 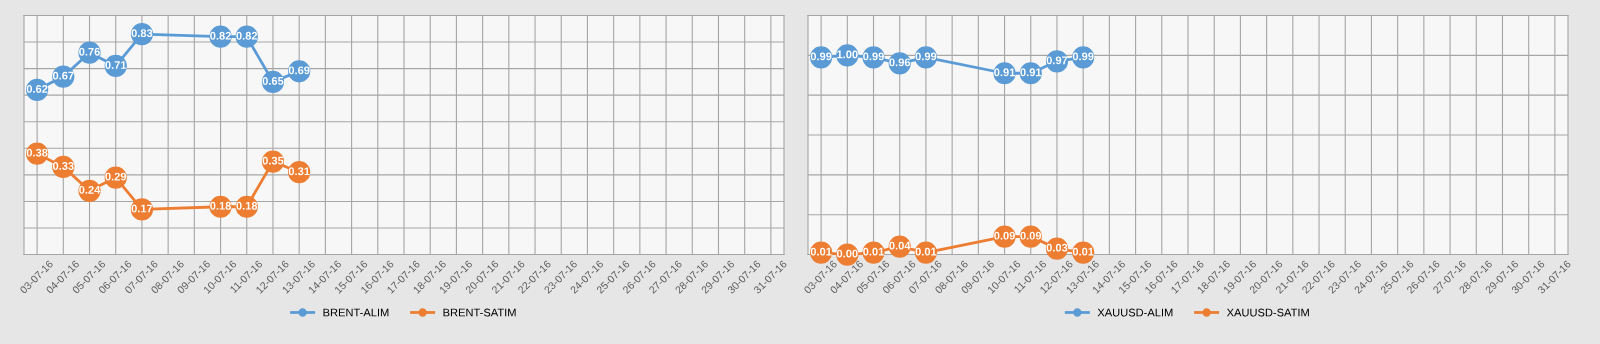 I want to click on data-label: 0.31, so click(x=299, y=171).